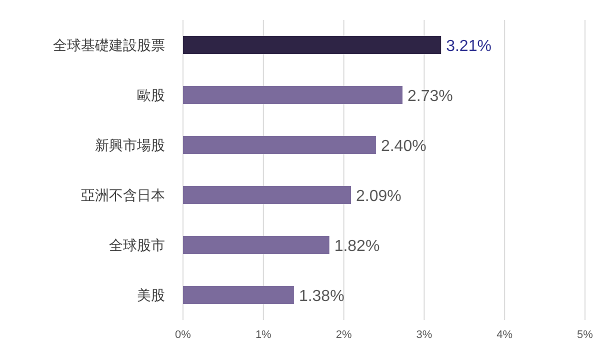 The width and height of the screenshot is (612, 360). Describe the element at coordinates (379, 196) in the screenshot. I see `data-label: 2.09%` at that location.